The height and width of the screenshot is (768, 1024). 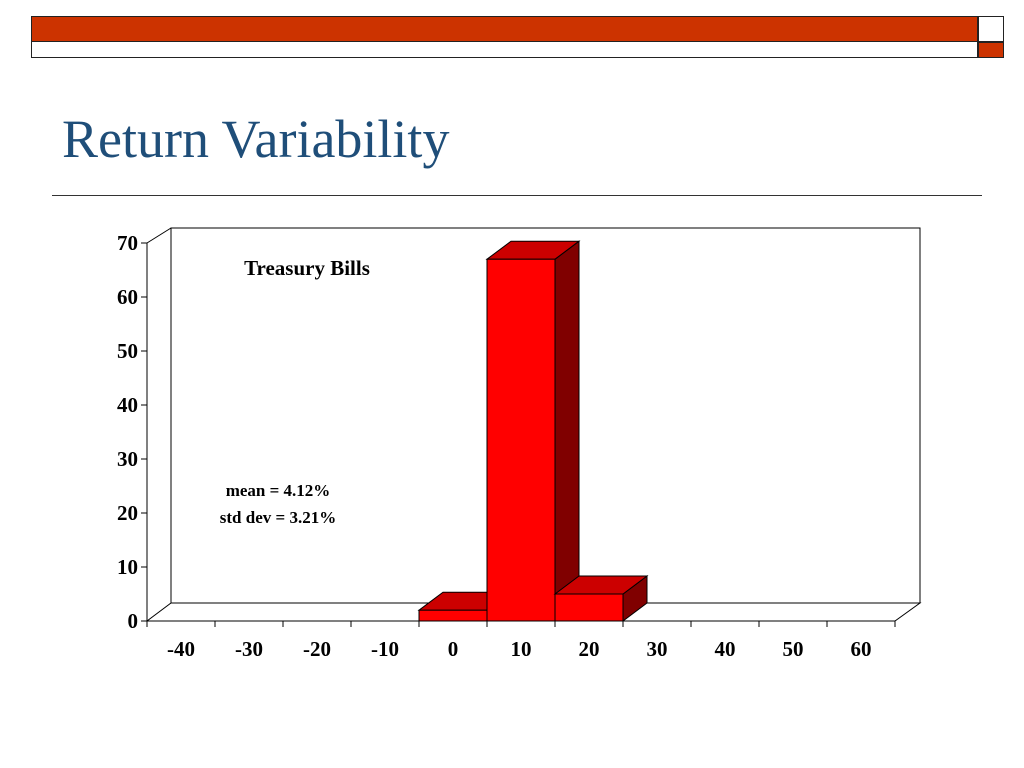 I want to click on y-tick-label: 10, so click(x=127, y=567).